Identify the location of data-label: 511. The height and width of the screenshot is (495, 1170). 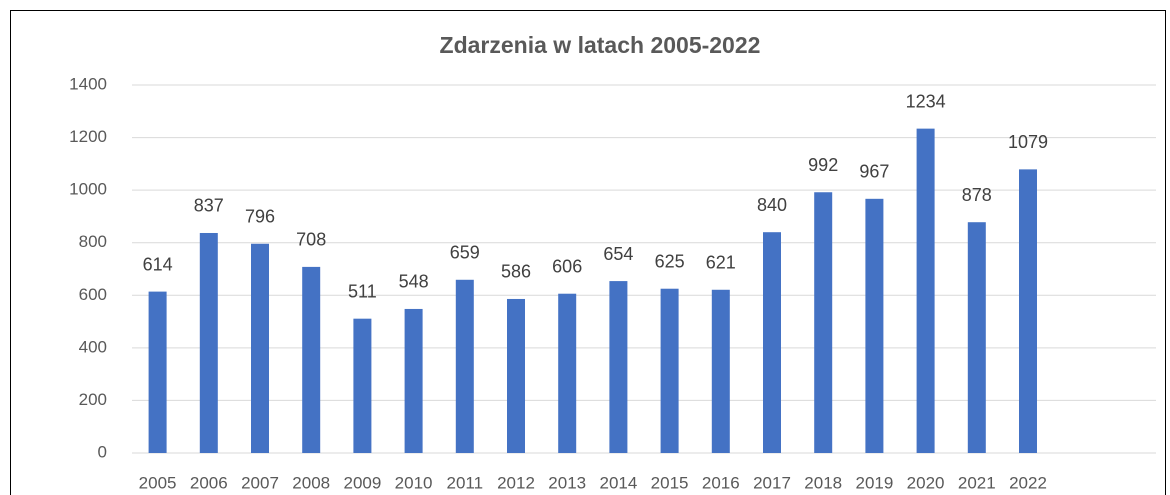
(362, 291).